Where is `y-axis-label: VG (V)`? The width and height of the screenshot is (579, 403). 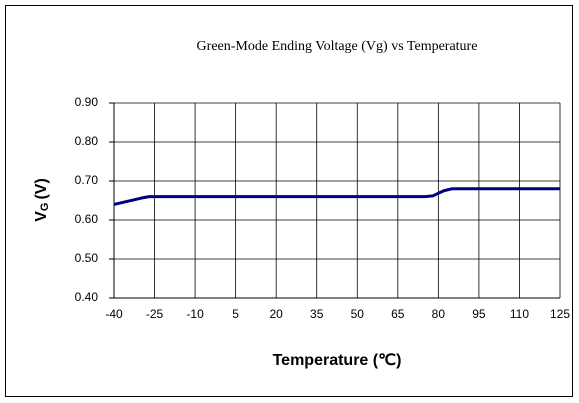 y-axis-label: VG (V) is located at coordinates (42, 200).